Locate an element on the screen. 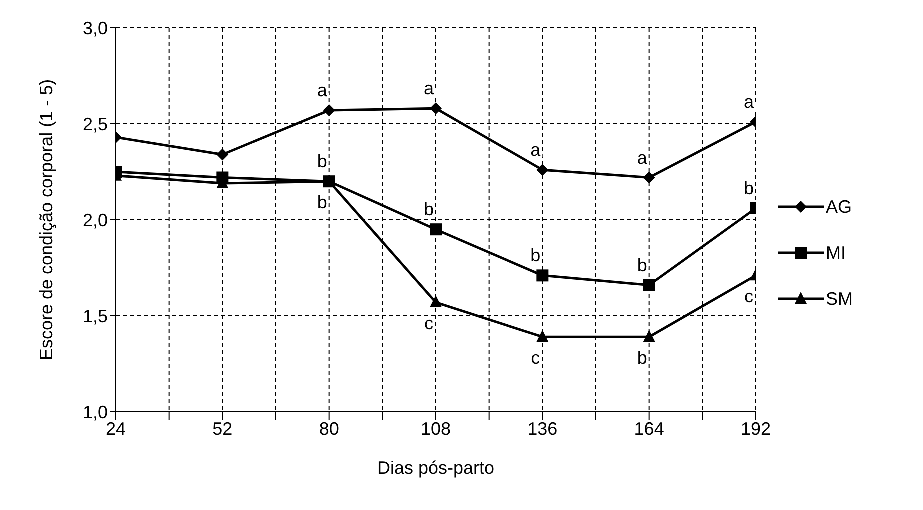 This screenshot has height=510, width=923. x-tick-label: 192 is located at coordinates (756, 428).